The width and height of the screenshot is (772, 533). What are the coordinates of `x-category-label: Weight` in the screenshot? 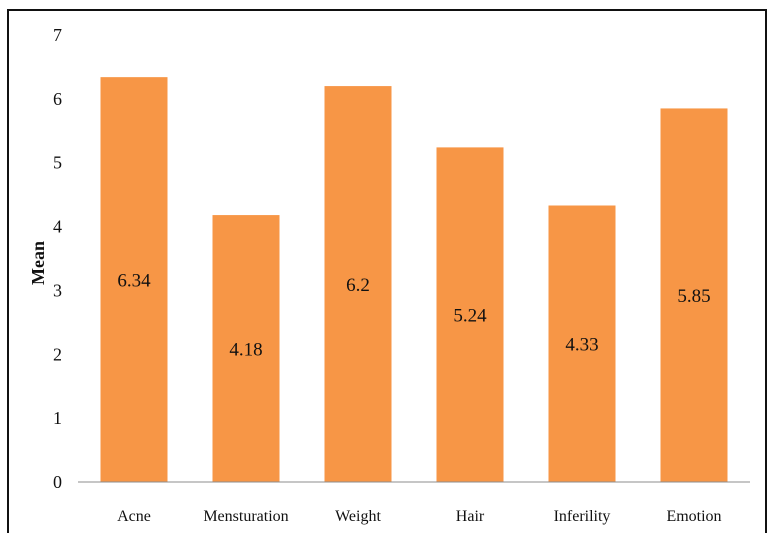 It's located at (358, 516).